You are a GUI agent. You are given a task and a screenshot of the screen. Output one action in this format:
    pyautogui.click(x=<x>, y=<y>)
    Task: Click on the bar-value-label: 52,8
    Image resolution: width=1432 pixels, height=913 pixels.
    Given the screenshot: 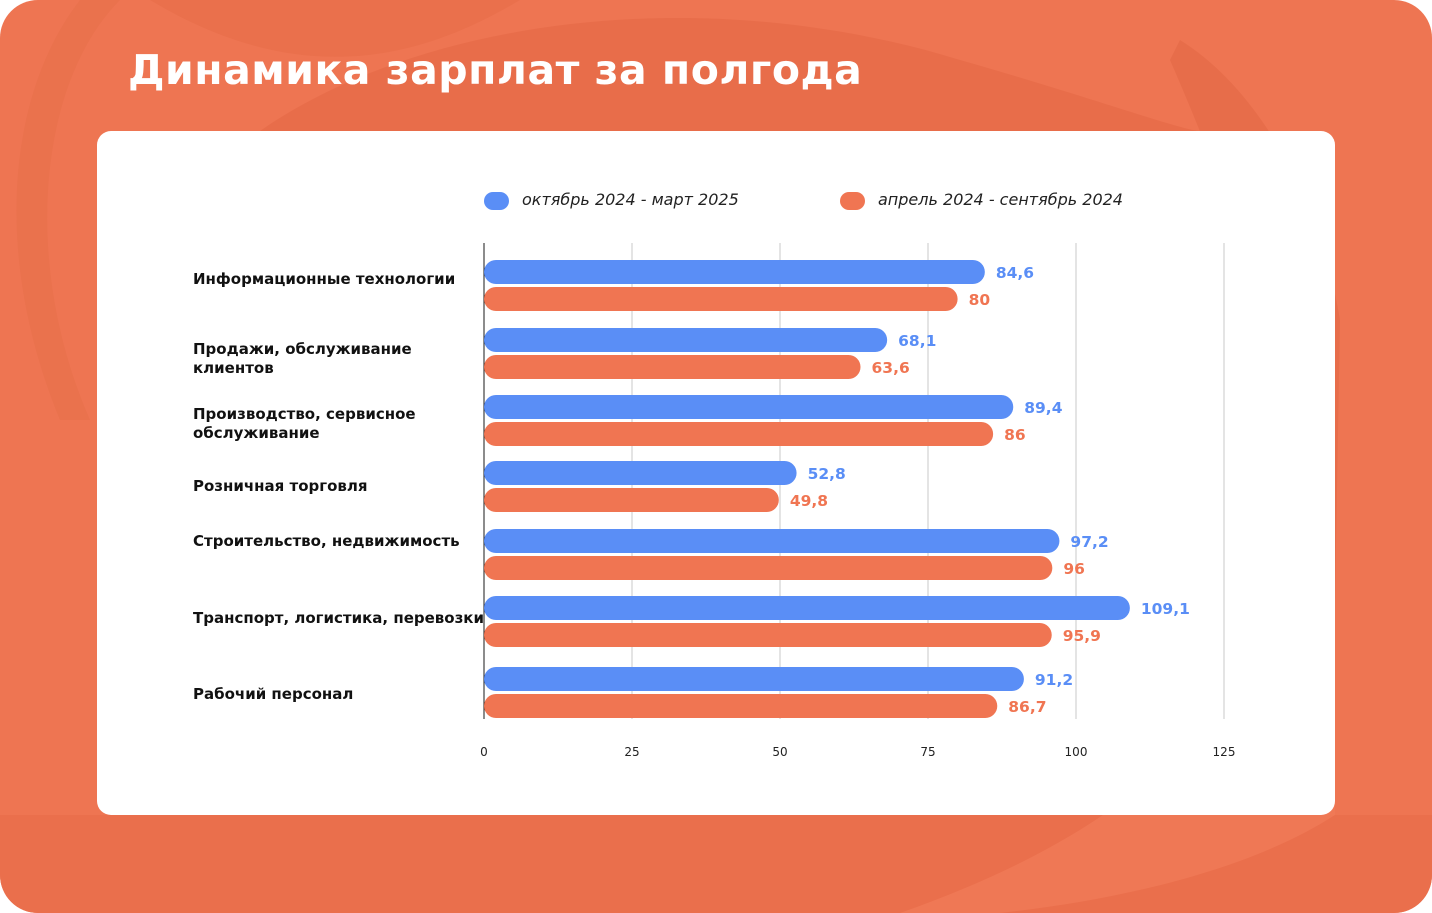 What is the action you would take?
    pyautogui.click(x=827, y=474)
    